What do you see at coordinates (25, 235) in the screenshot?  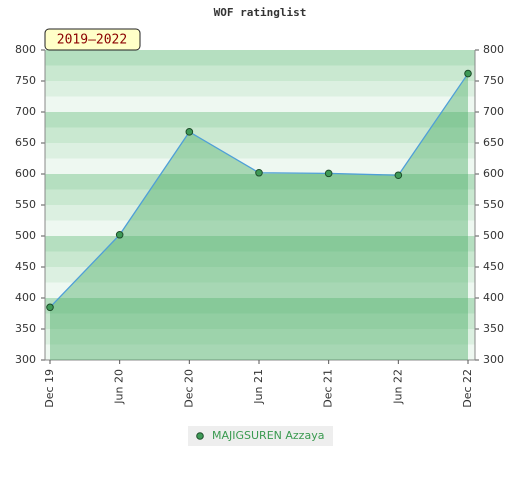 I see `y-tick-label: 500` at bounding box center [25, 235].